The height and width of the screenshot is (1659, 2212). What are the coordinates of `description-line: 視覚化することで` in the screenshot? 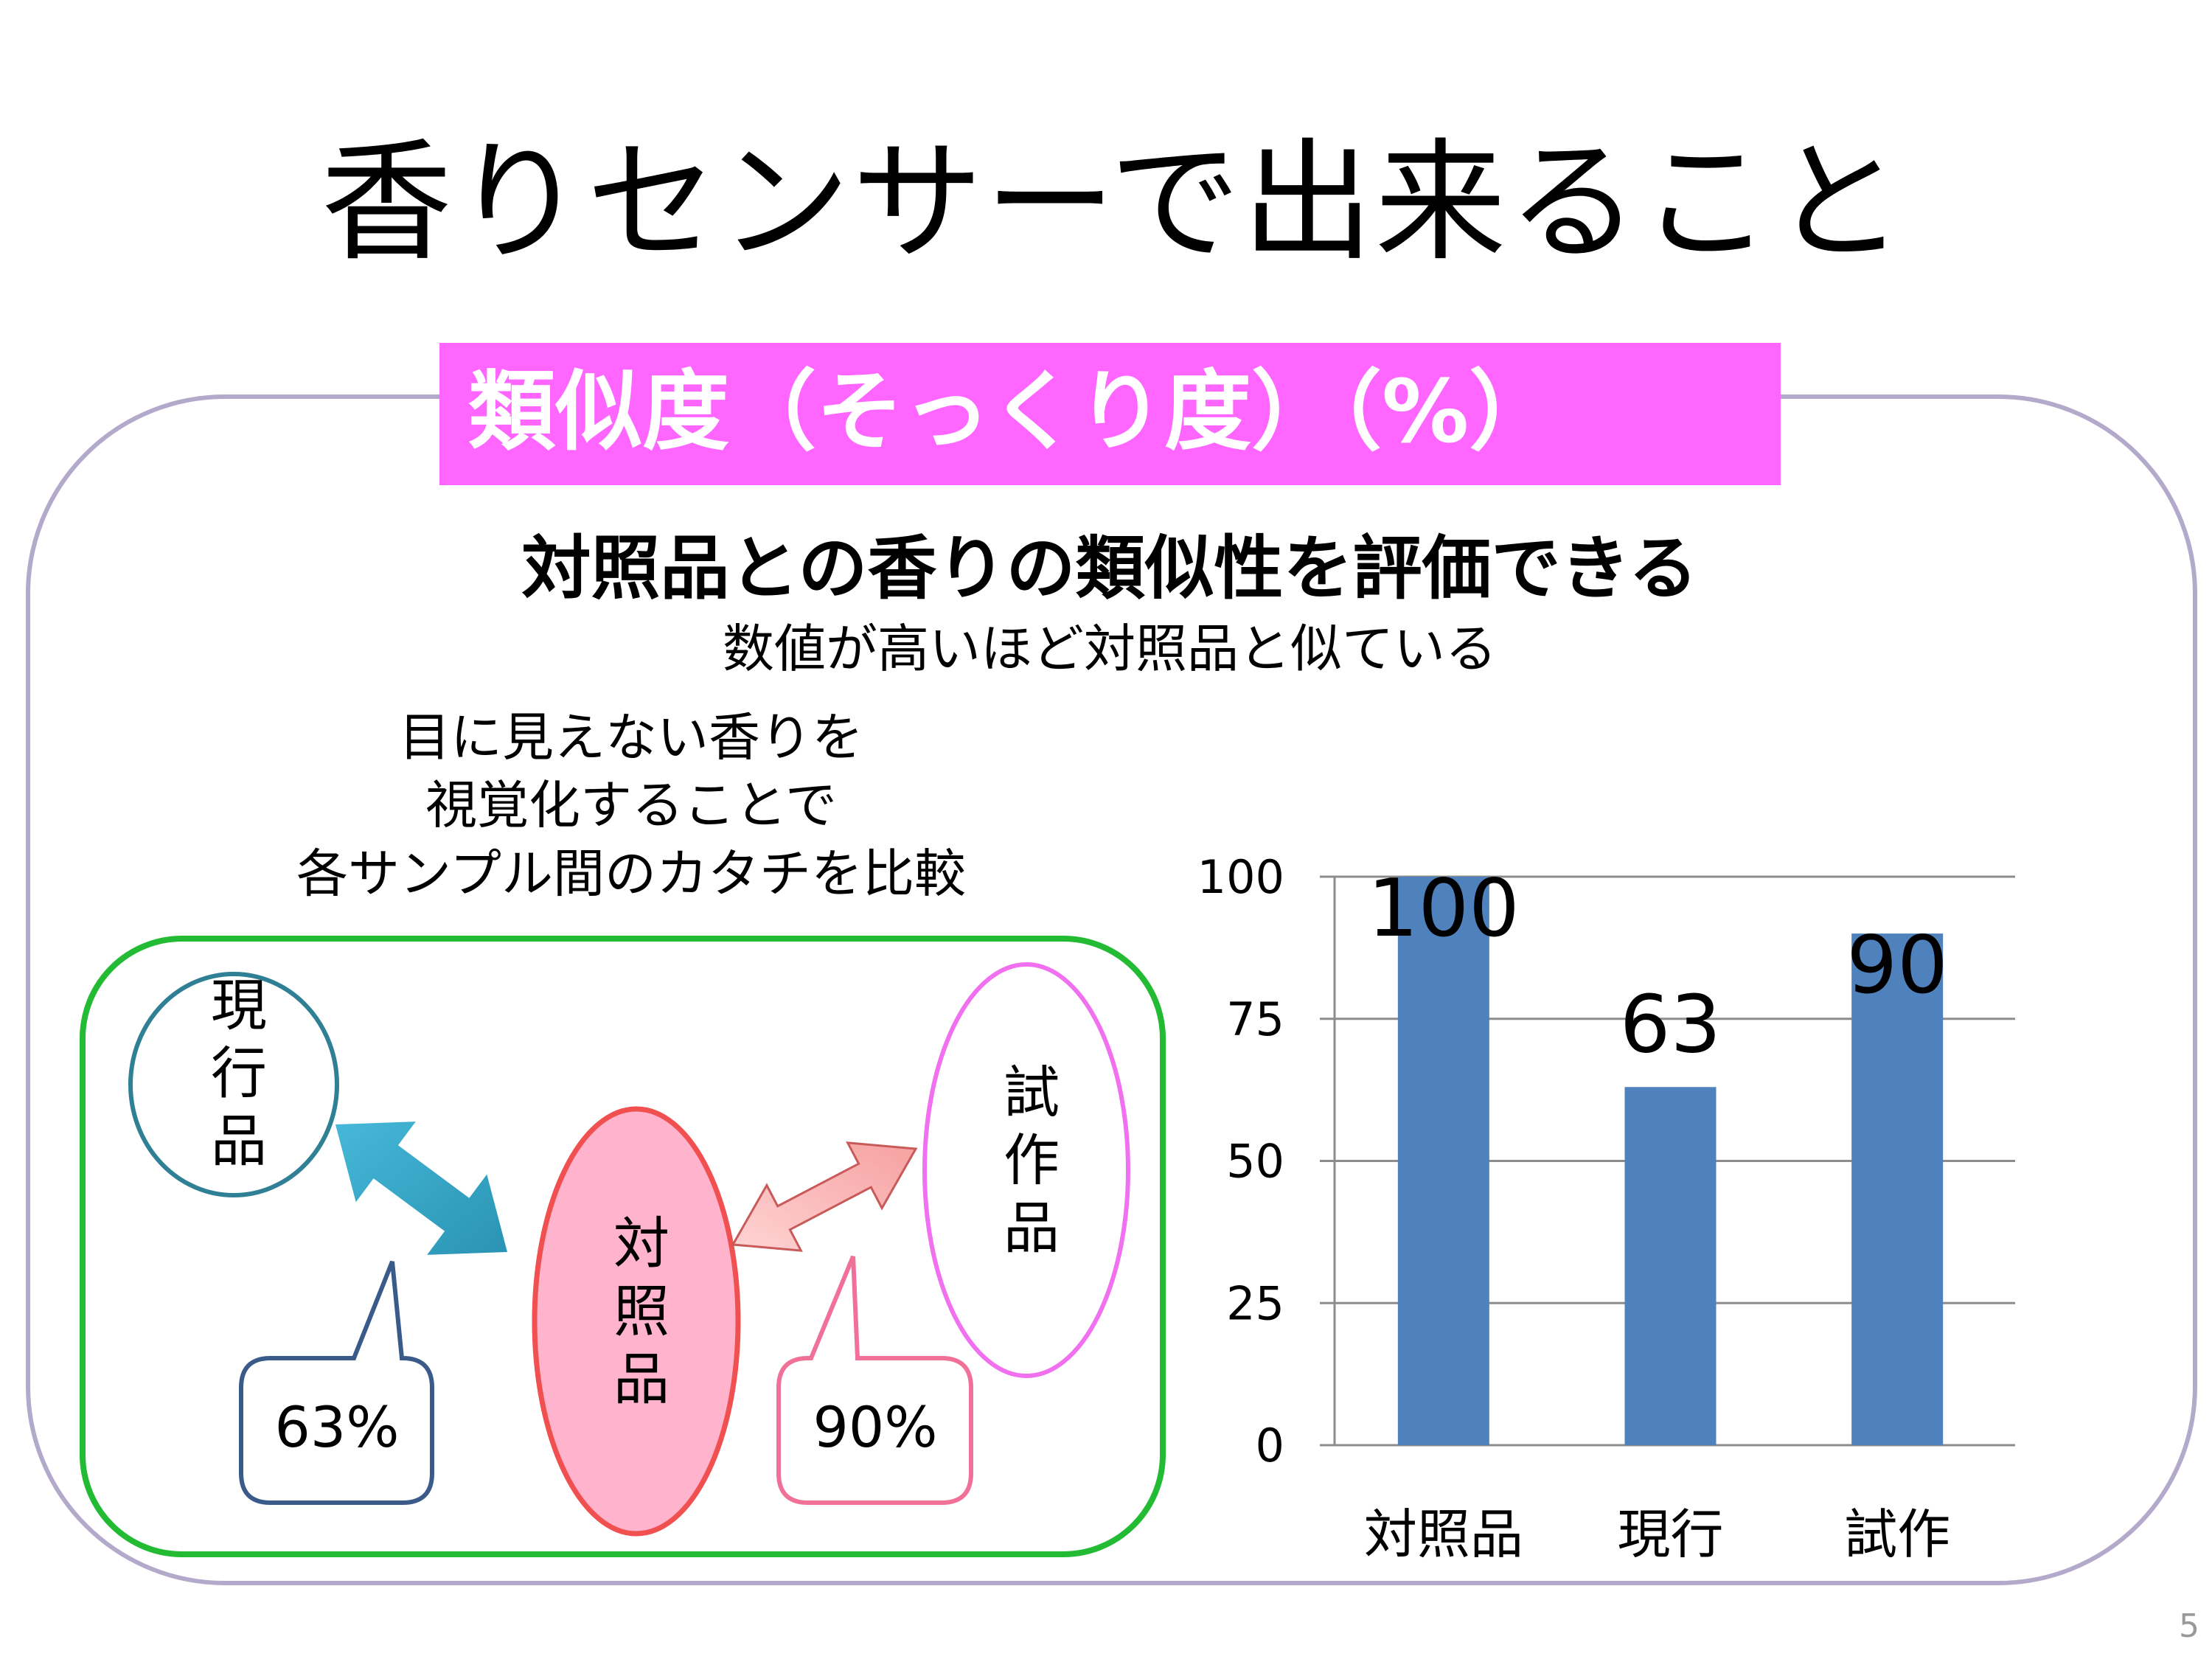 It's located at (631, 805).